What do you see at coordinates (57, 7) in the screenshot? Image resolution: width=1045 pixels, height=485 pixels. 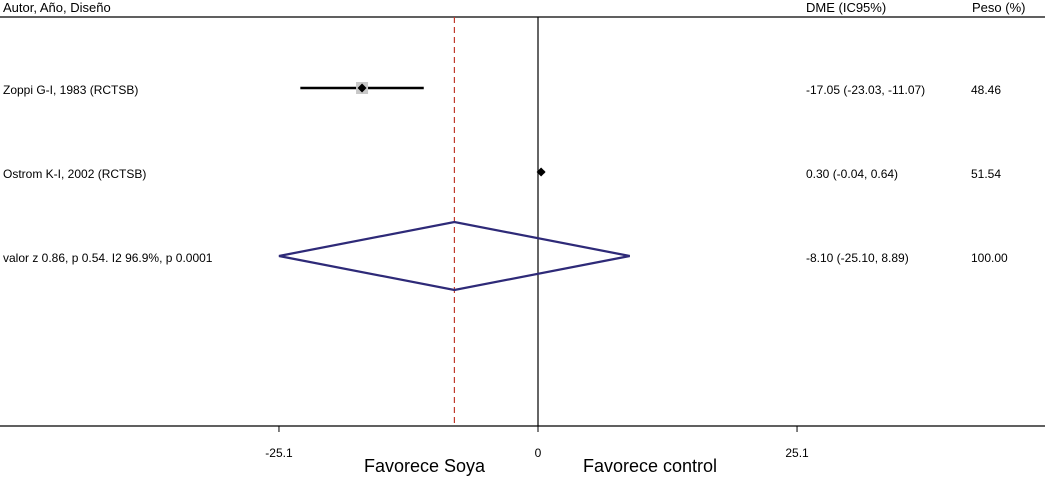 I see `study-column-header: Autor, Año, Diseño` at bounding box center [57, 7].